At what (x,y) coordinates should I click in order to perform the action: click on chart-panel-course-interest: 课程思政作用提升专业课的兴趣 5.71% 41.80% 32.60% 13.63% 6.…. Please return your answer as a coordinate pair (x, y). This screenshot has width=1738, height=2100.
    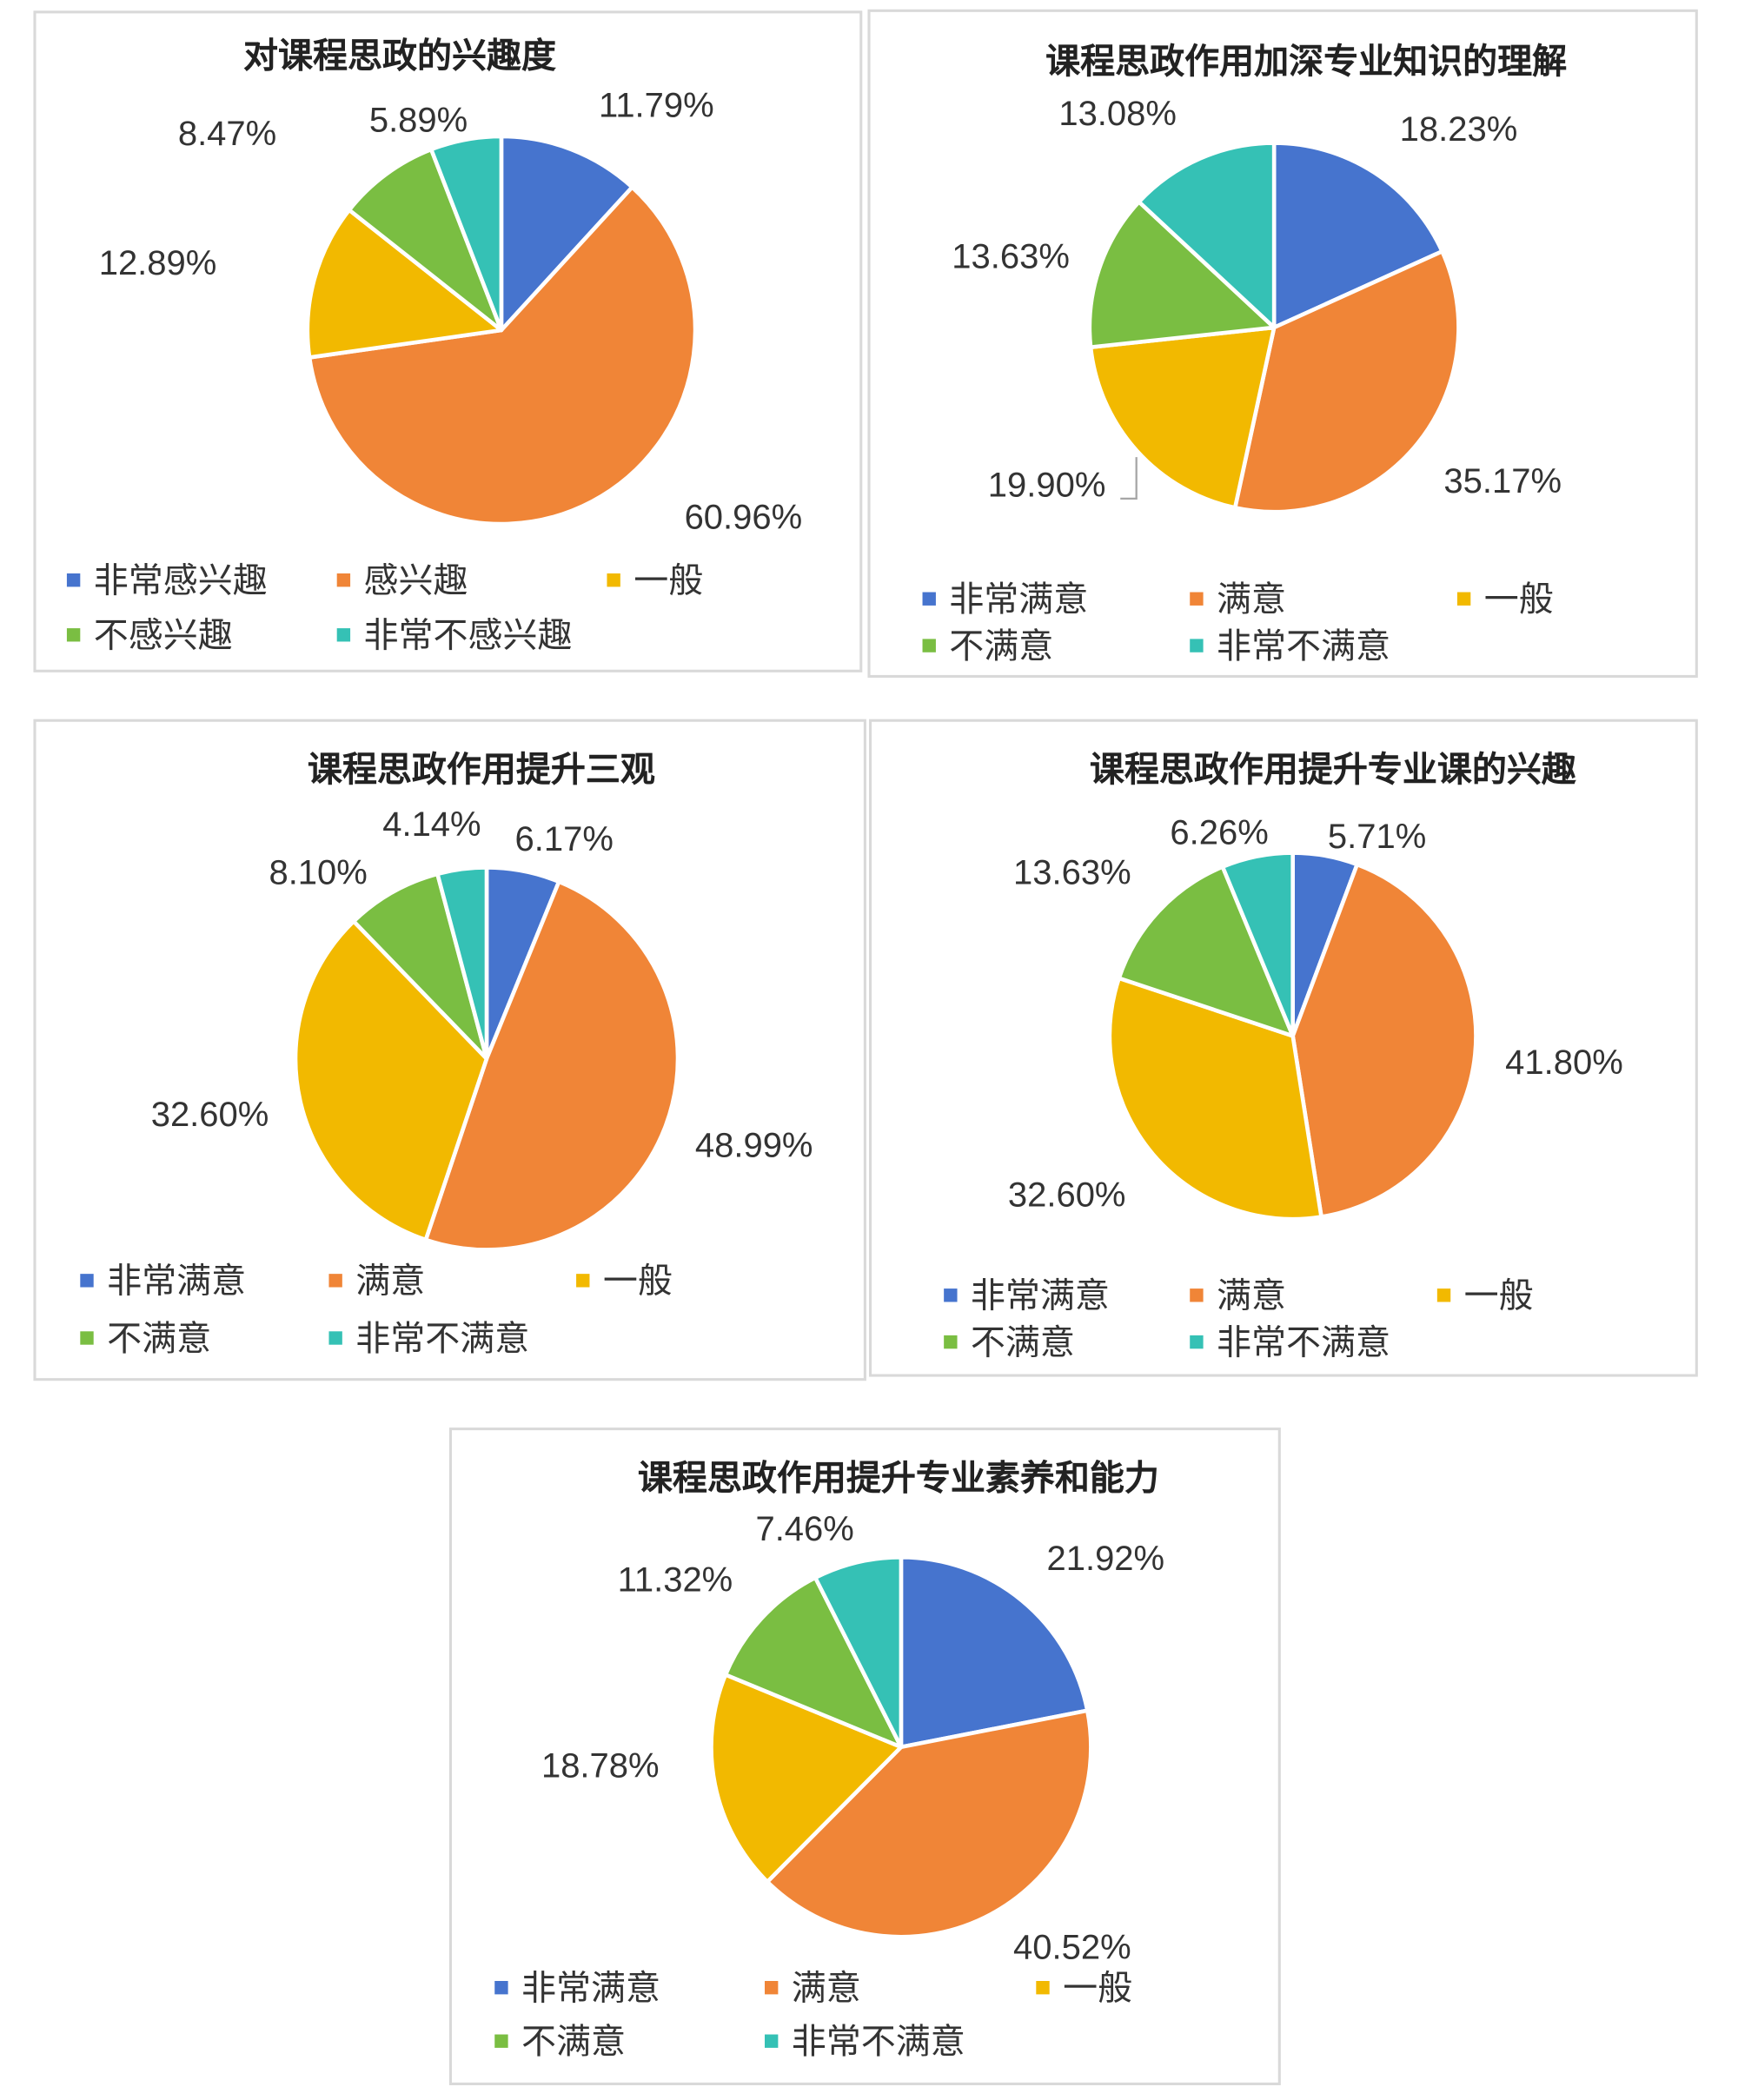
    Looking at the image, I should click on (1283, 1048).